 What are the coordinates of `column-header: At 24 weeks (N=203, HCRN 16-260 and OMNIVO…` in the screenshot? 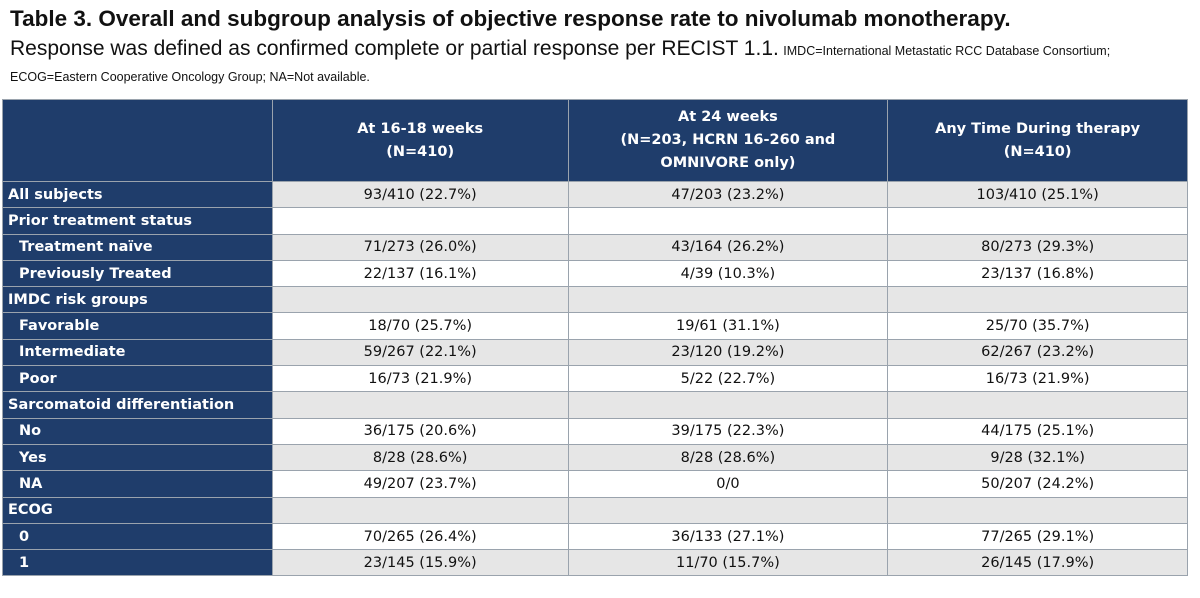 It's located at (728, 140).